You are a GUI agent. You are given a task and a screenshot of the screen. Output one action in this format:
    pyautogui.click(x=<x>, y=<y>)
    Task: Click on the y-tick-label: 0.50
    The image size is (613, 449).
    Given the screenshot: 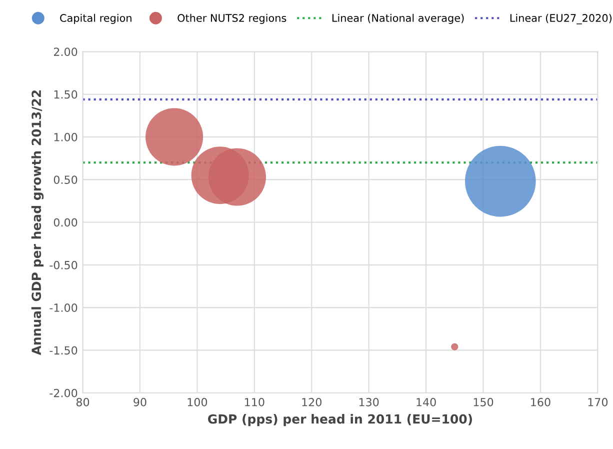 What is the action you would take?
    pyautogui.click(x=66, y=180)
    